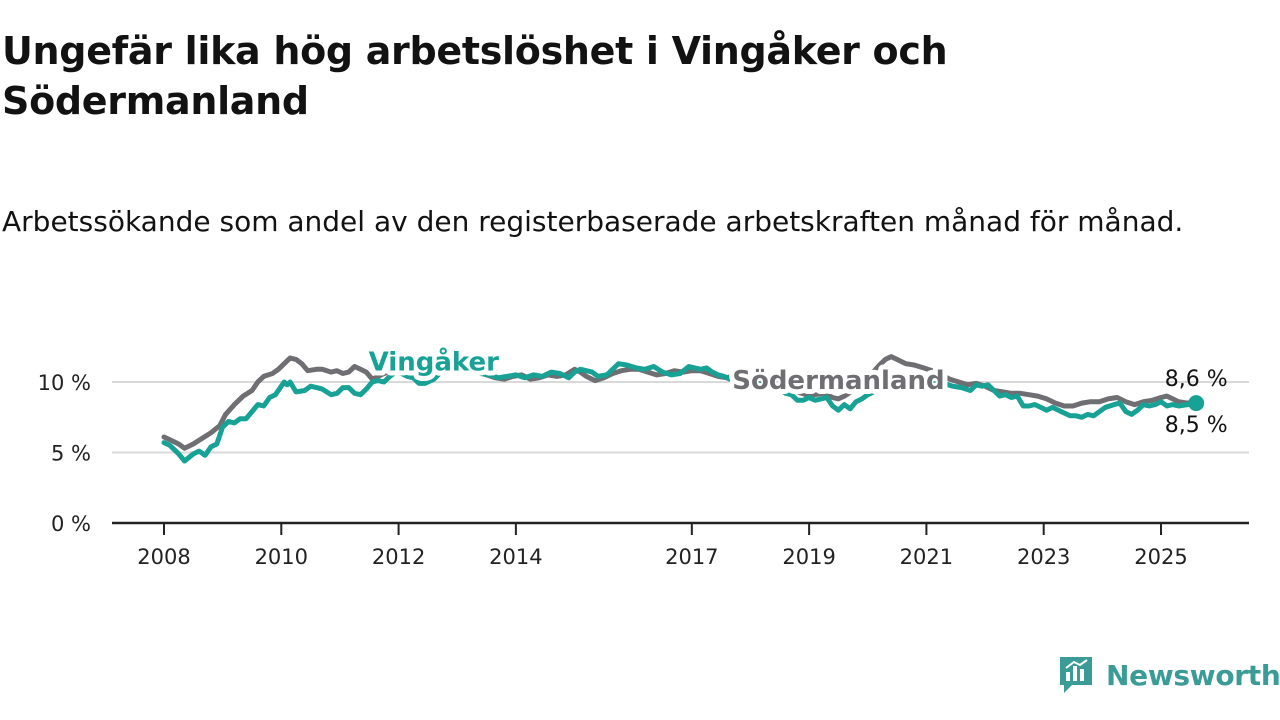 The width and height of the screenshot is (1280, 720). I want to click on x-tick-label: 2019, so click(808, 557).